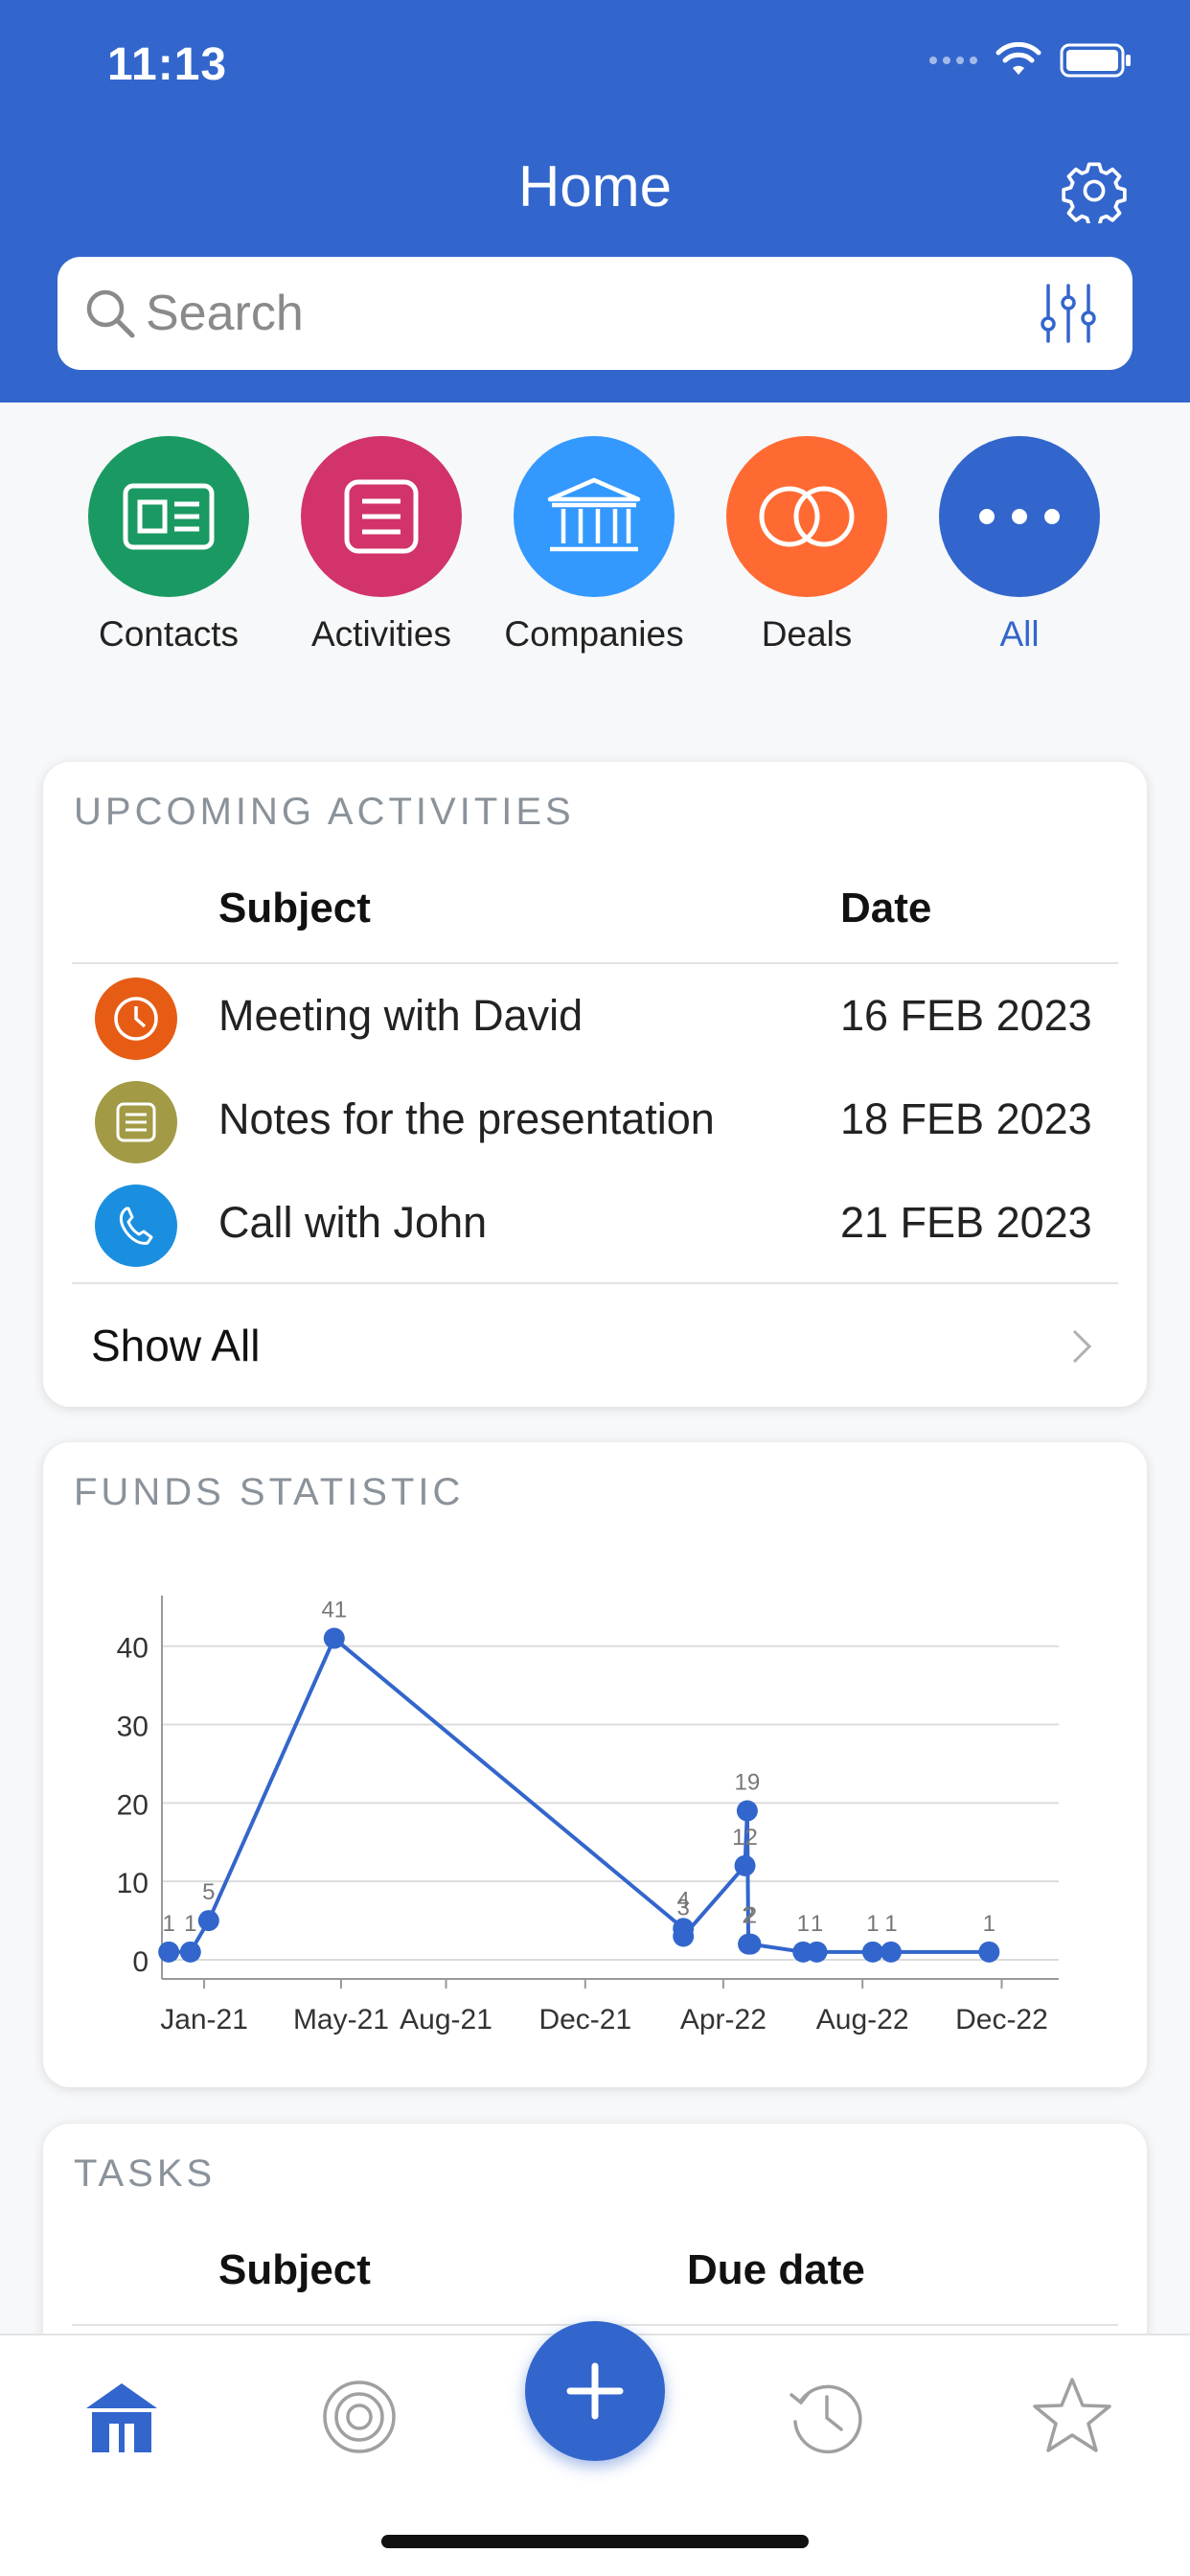  Describe the element at coordinates (140, 1962) in the screenshot. I see `chart-y-tick-label: 0` at that location.